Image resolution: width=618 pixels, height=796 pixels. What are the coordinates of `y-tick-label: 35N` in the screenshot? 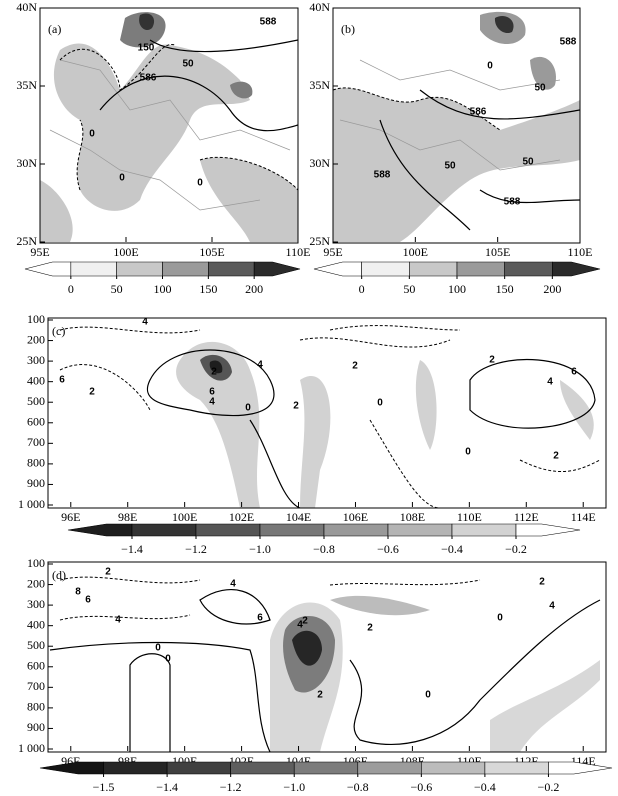 It's located at (319, 85).